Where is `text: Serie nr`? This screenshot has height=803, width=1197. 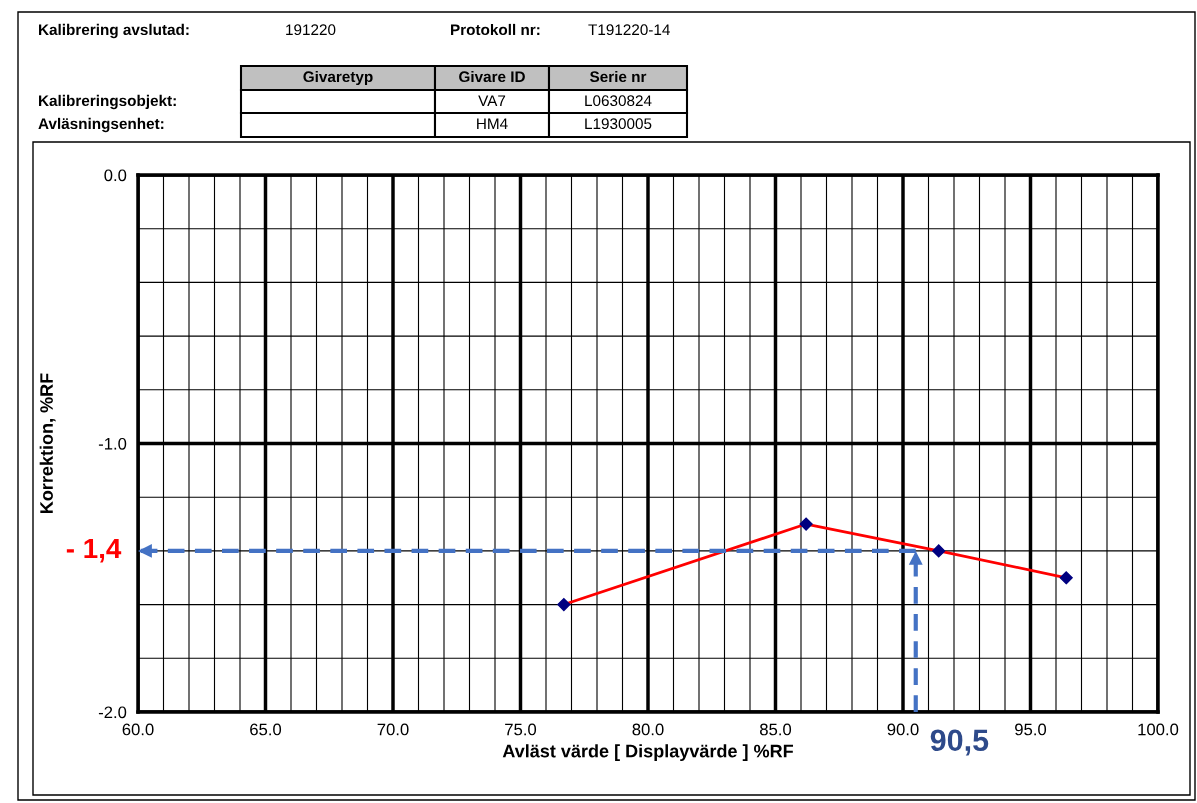 text: Serie nr is located at coordinates (618, 76).